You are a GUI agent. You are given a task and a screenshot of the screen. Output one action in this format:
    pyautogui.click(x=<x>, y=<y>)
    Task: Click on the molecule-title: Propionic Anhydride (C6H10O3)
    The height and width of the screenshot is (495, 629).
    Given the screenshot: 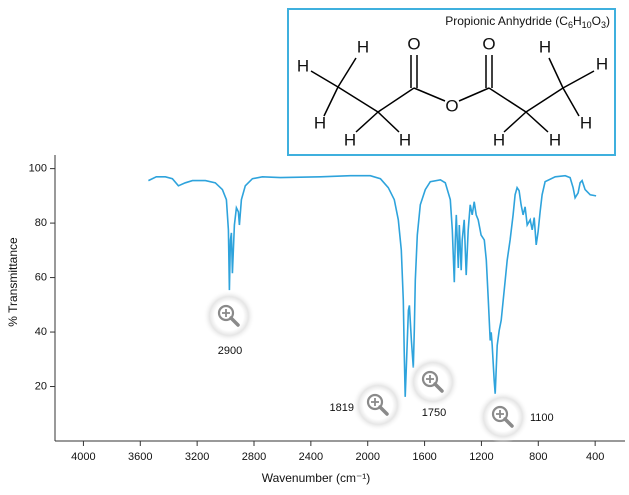 What is the action you would take?
    pyautogui.click(x=527, y=22)
    